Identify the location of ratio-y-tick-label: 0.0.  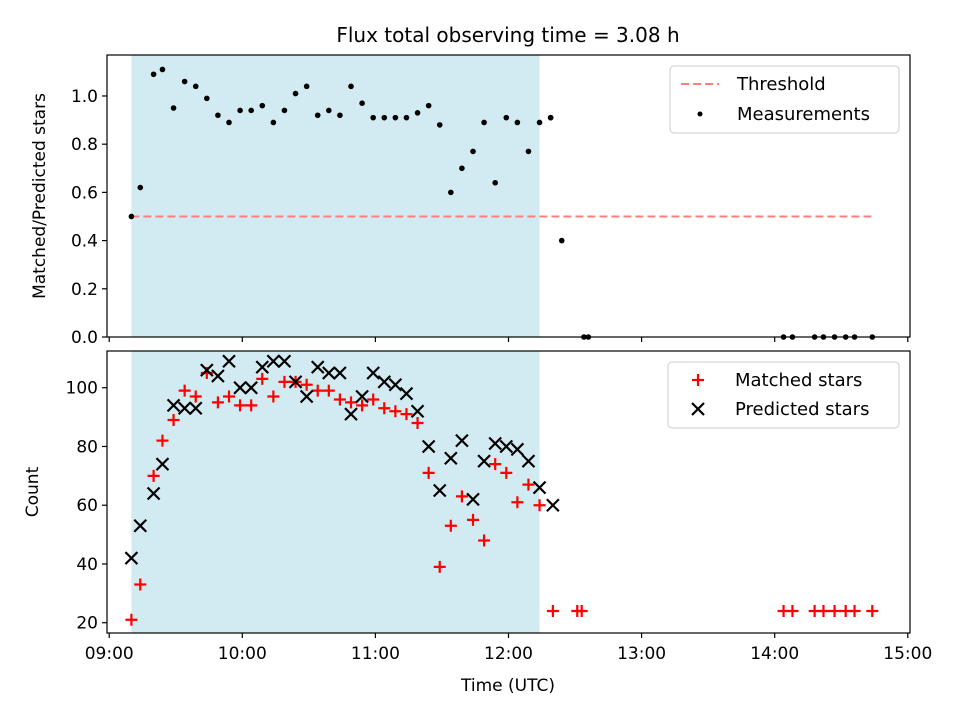
(84, 338).